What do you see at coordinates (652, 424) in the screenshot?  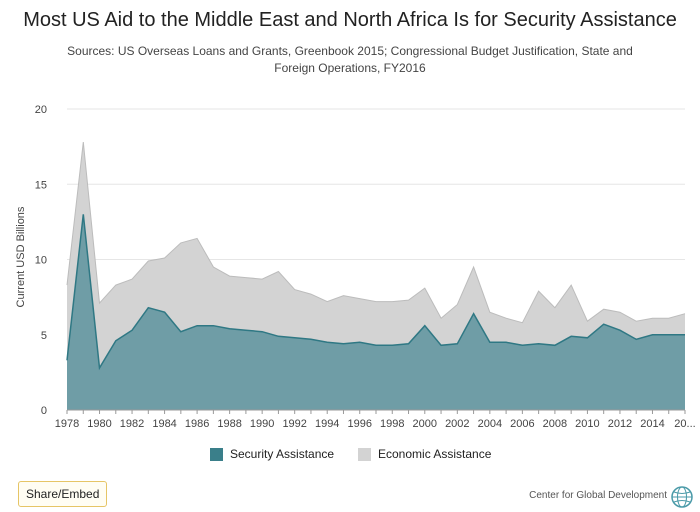 I see `x-tick-label: 2014` at bounding box center [652, 424].